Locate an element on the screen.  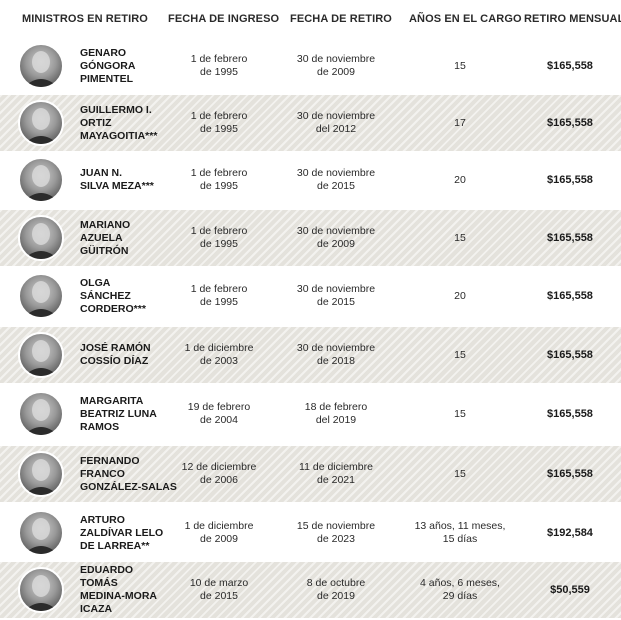
fecha-retiro-cell: 18 de febrero del 2019 is located at coordinates (336, 414).